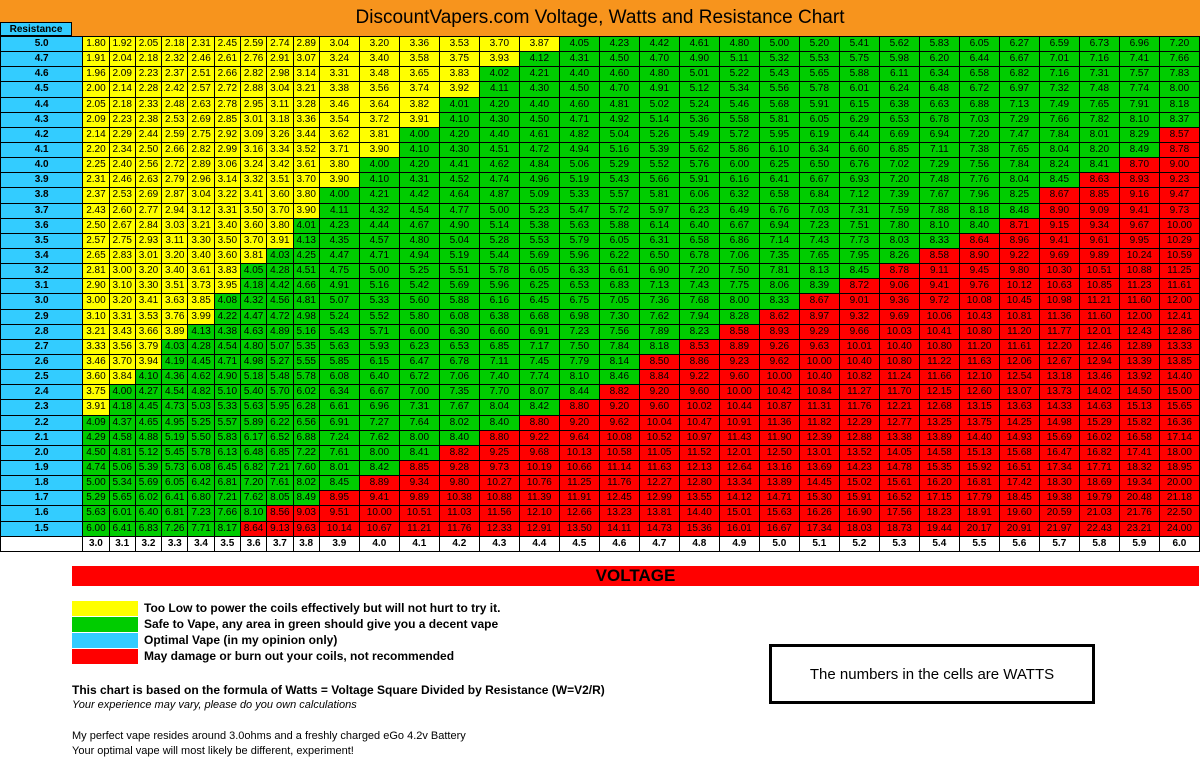 The width and height of the screenshot is (1200, 765). I want to click on watts-cell: 3.01, so click(253, 119).